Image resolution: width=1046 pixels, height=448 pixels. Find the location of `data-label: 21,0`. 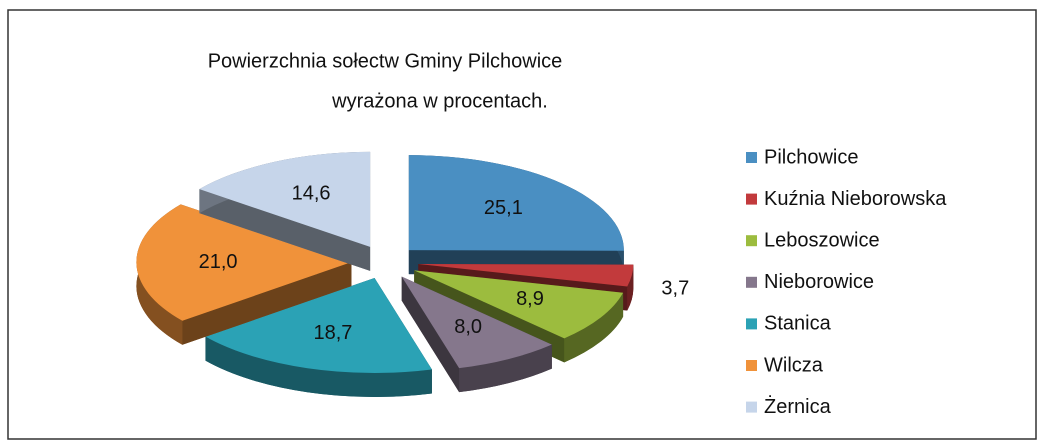

data-label: 21,0 is located at coordinates (218, 262).